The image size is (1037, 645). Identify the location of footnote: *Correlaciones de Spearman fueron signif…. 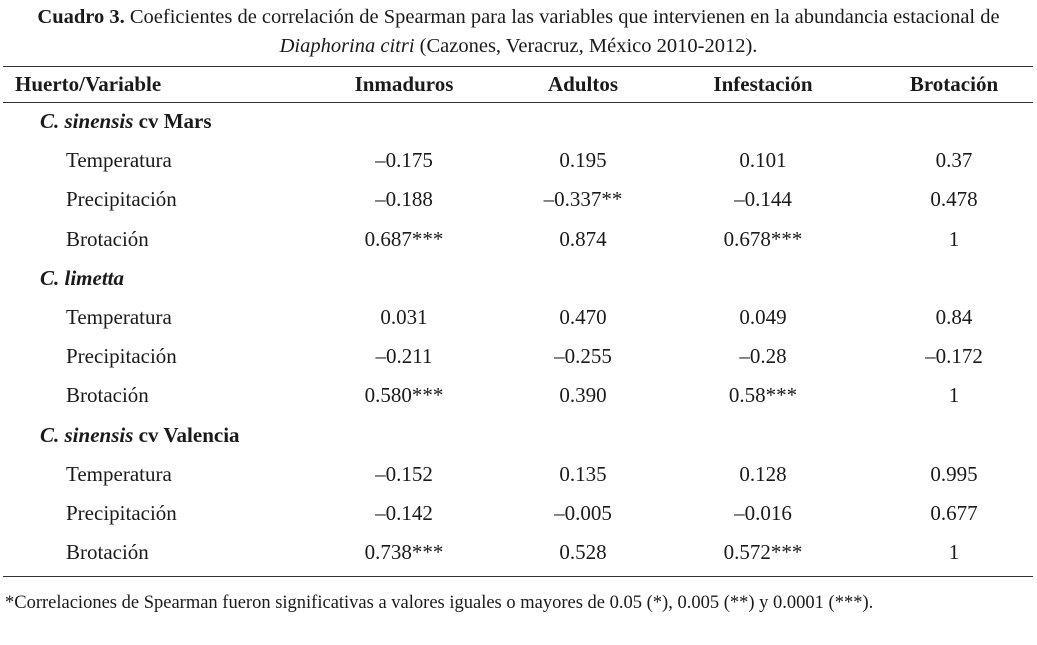
(439, 603).